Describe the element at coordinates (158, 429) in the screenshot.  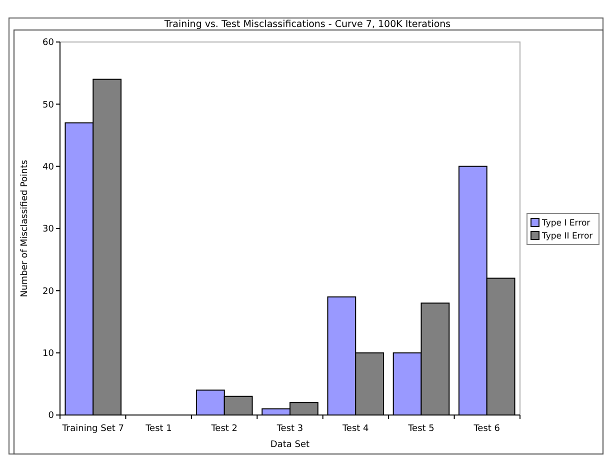
I see `x-tick-label: Test 1` at that location.